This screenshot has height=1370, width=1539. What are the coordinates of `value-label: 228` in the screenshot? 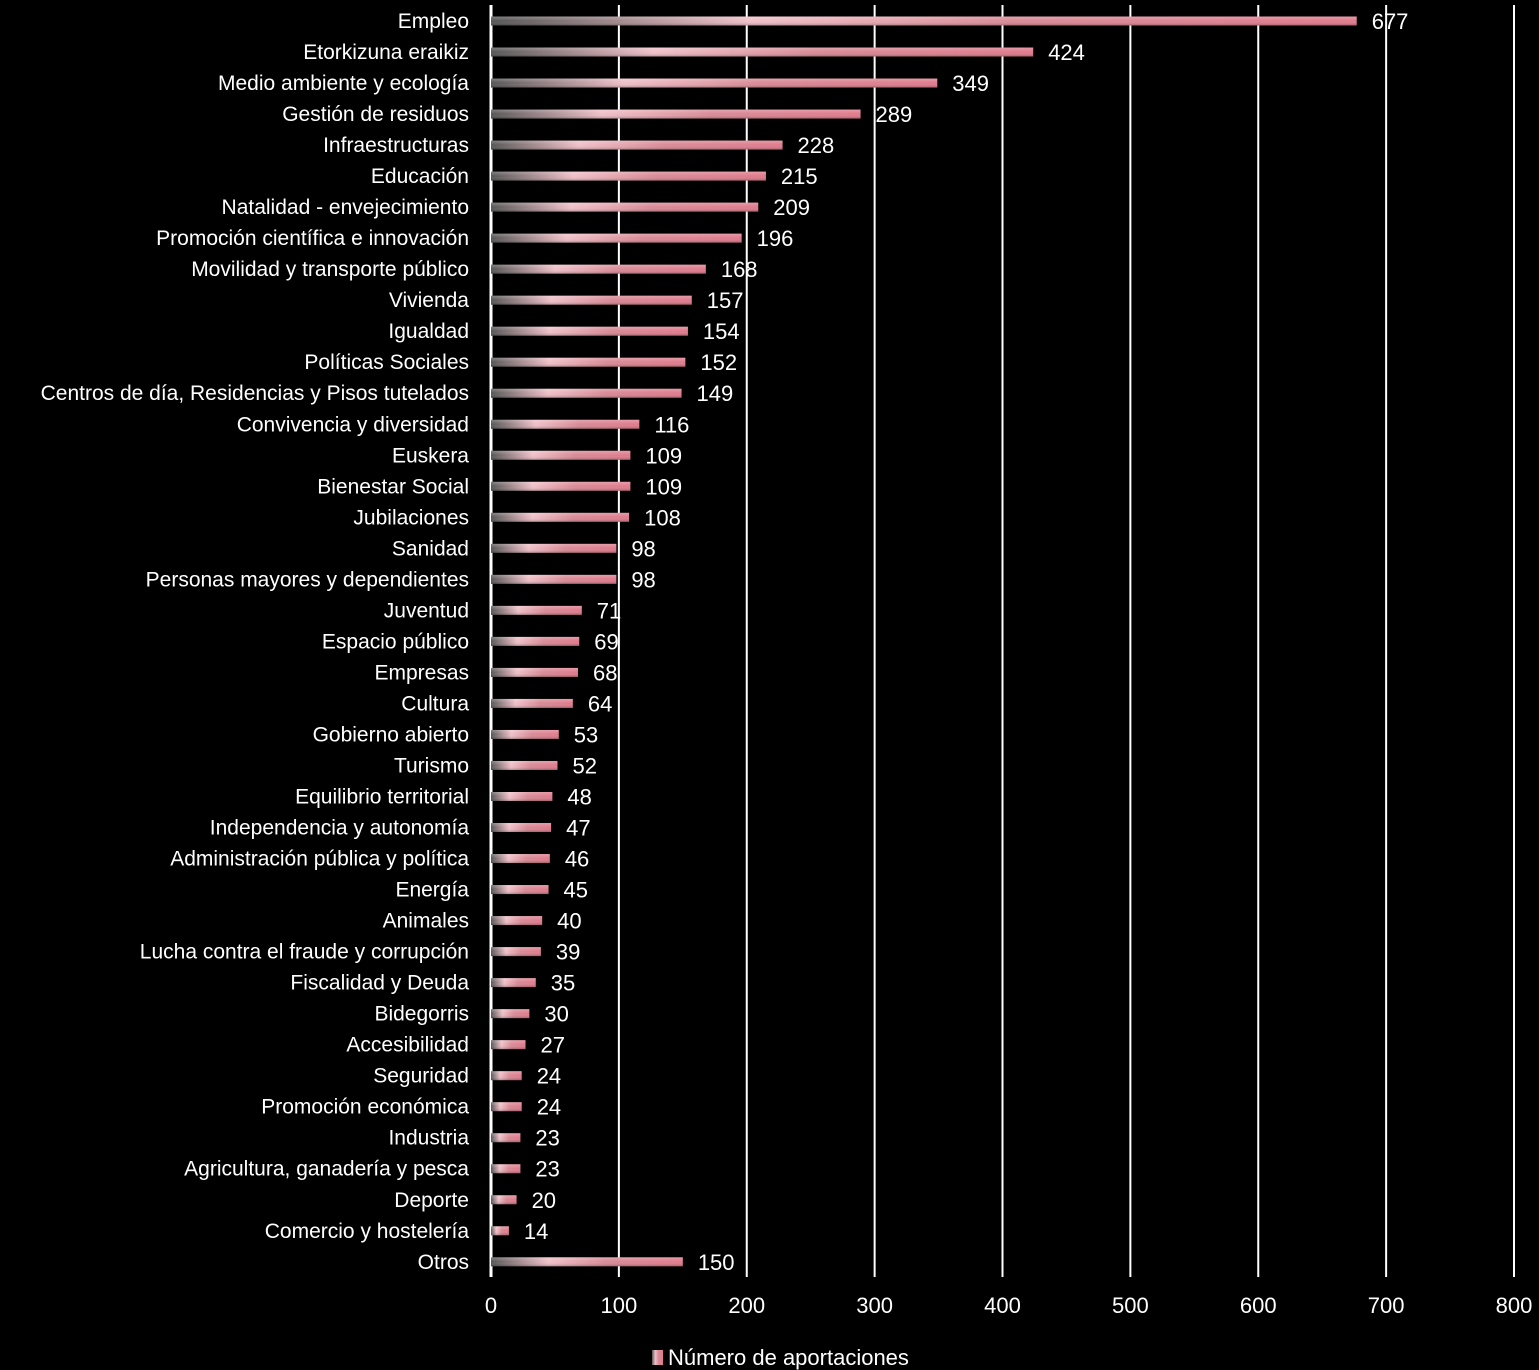 It's located at (816, 145).